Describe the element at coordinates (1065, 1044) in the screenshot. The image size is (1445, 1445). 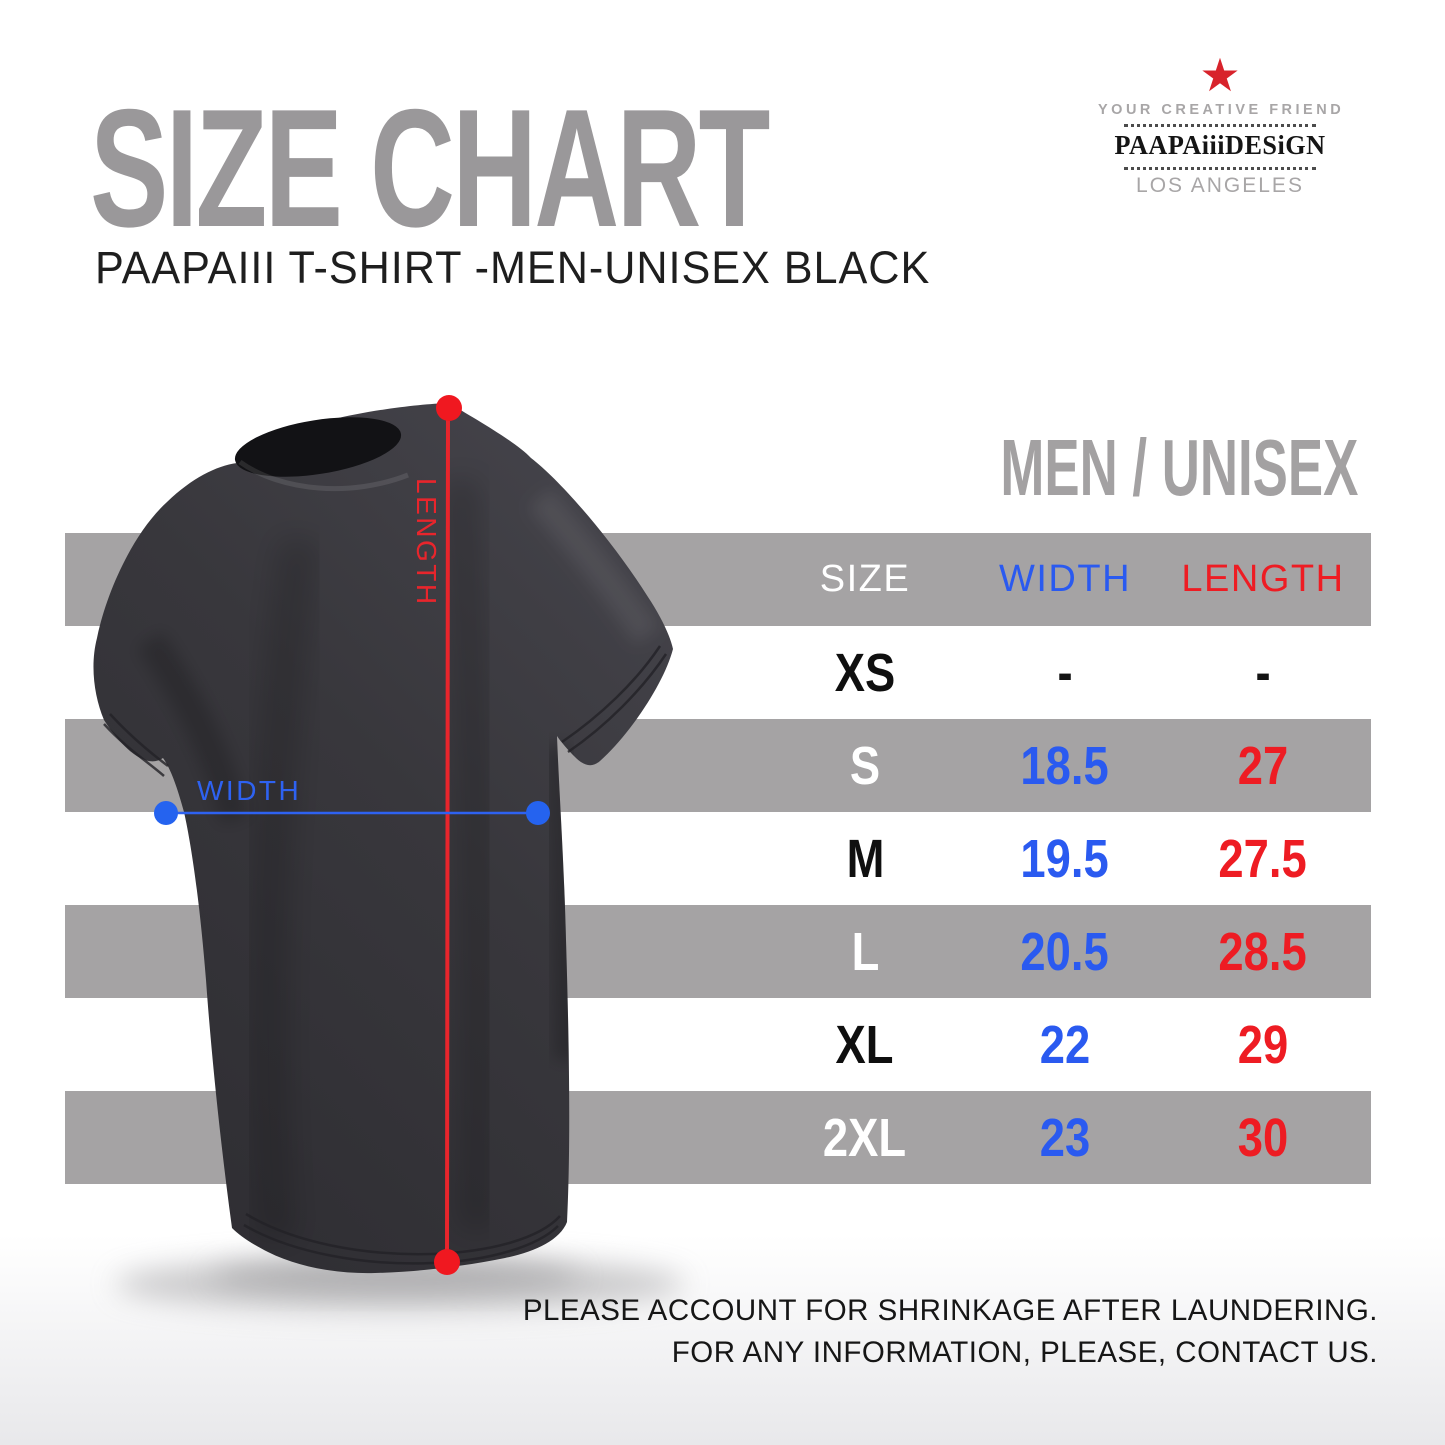
I see `width-value: 22` at that location.